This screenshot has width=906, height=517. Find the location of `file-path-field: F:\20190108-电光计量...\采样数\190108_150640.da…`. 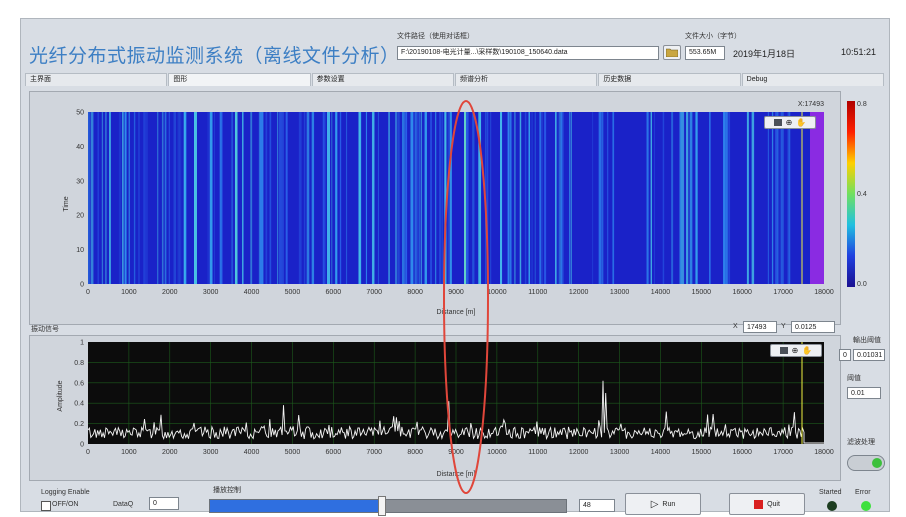

file-path-field: F:\20190108-电光计量...\采样数\190108_150640.da… is located at coordinates (528, 53).